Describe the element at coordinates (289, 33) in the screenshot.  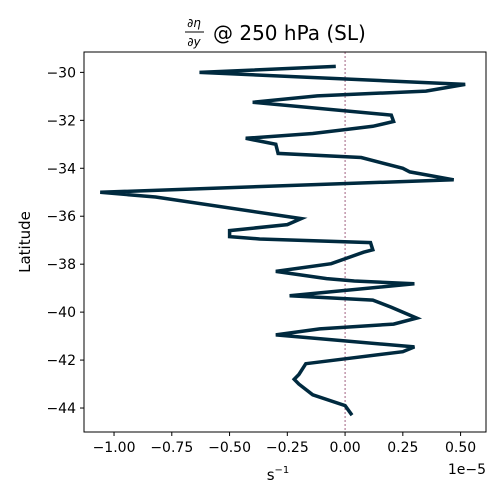
I see `title-text: @ 250 hPa (SL)` at that location.